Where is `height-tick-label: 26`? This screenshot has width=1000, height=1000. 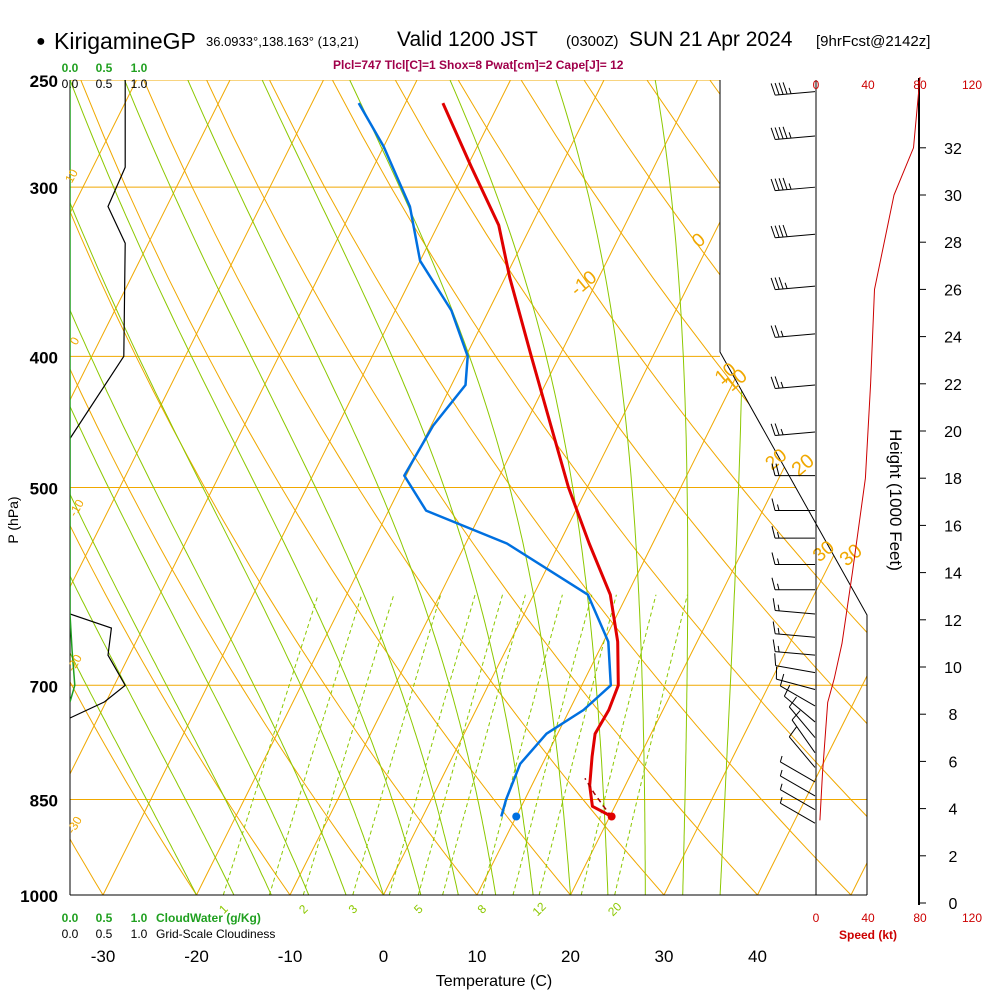 height-tick-label: 26 is located at coordinates (953, 290).